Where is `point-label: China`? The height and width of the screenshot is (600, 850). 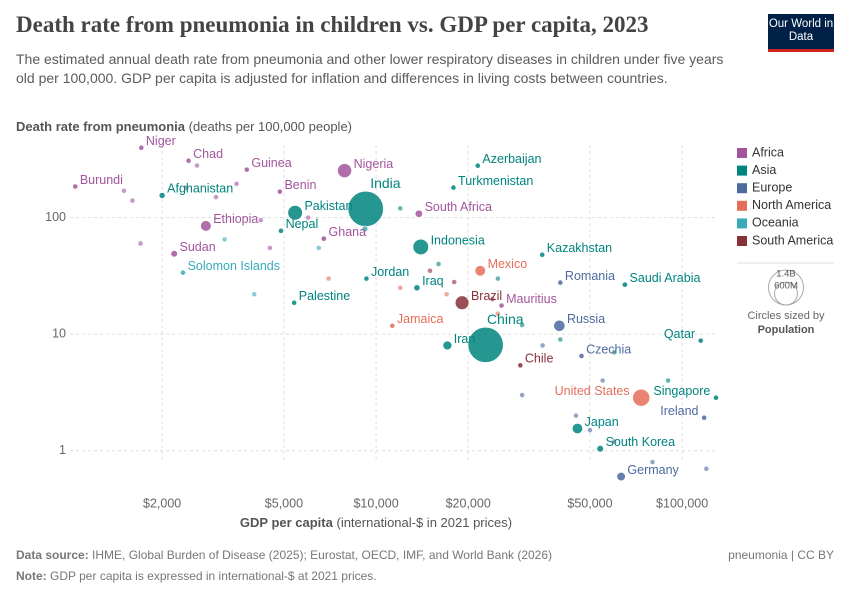 point-label: China is located at coordinates (505, 319).